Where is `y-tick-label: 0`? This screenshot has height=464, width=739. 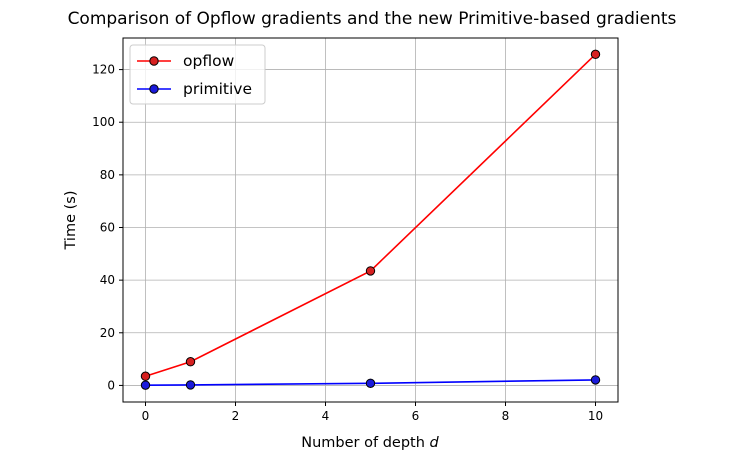
y-tick-label: 0 is located at coordinates (111, 385).